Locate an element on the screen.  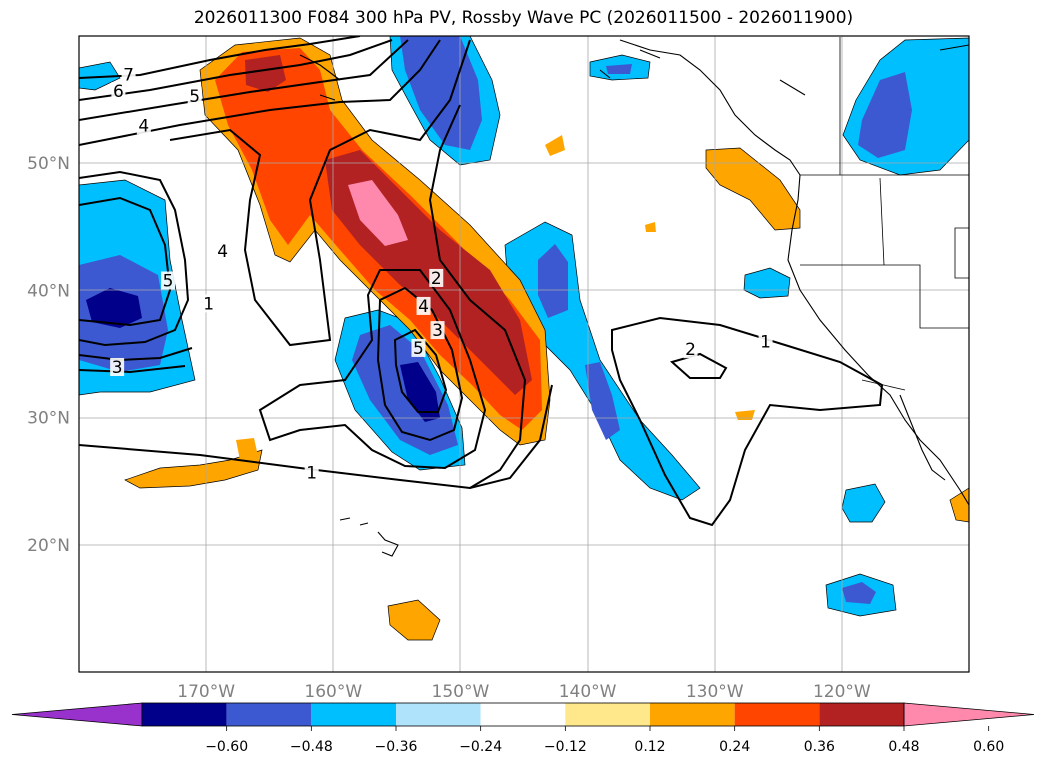
colorbar-tick-label: −0.60 is located at coordinates (226, 747).